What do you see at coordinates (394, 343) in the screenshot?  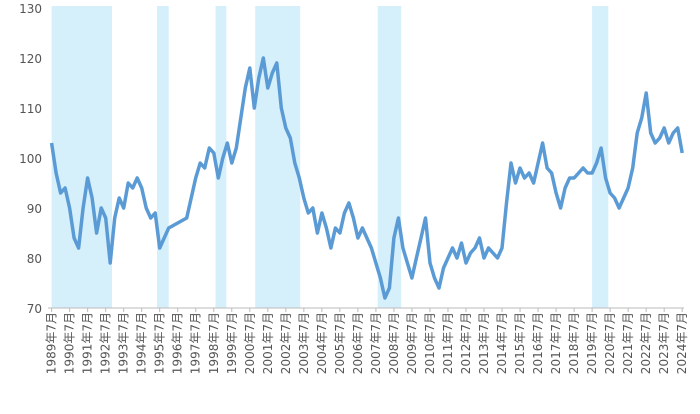 I see `x-tick-label: 2008年7月` at bounding box center [394, 343].